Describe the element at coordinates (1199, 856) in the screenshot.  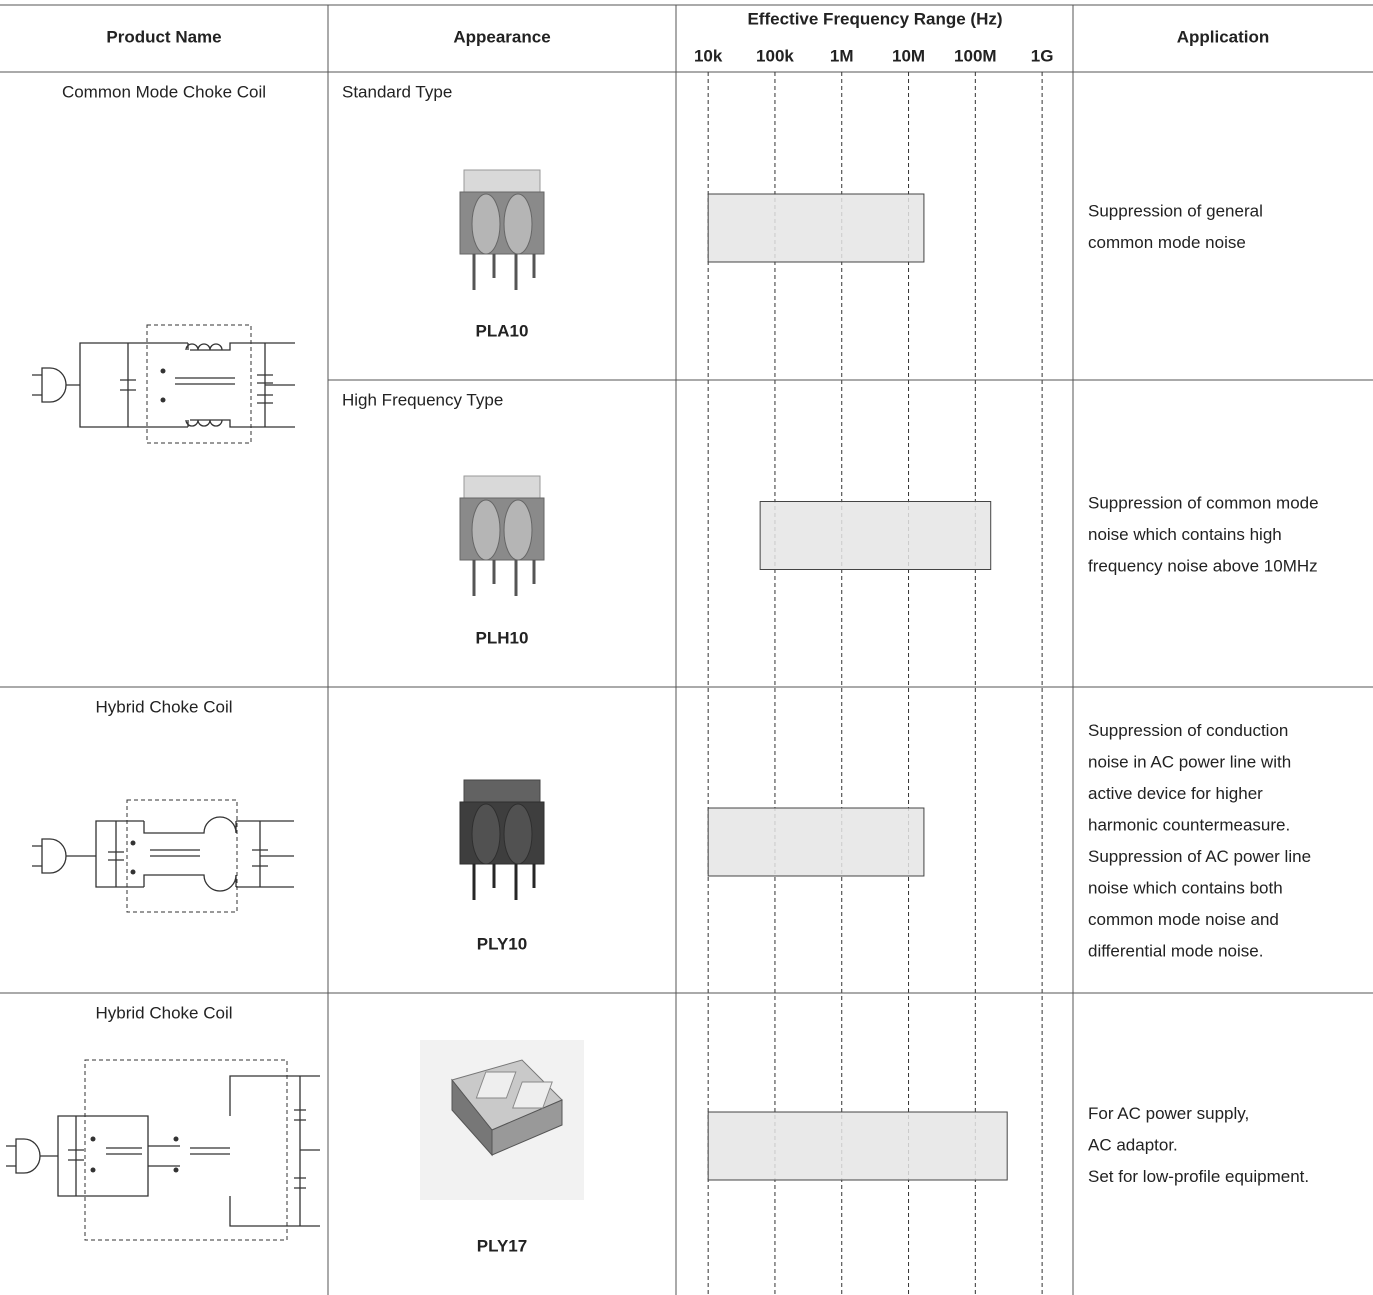
I see `application-text: Suppression of AC power line` at that location.